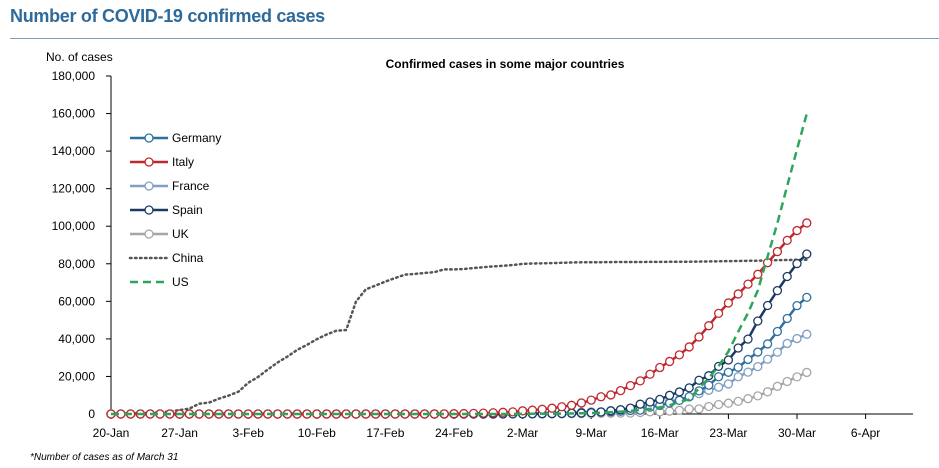 This screenshot has height=468, width=939. What do you see at coordinates (170, 186) in the screenshot?
I see `legend-item-france: France` at bounding box center [170, 186].